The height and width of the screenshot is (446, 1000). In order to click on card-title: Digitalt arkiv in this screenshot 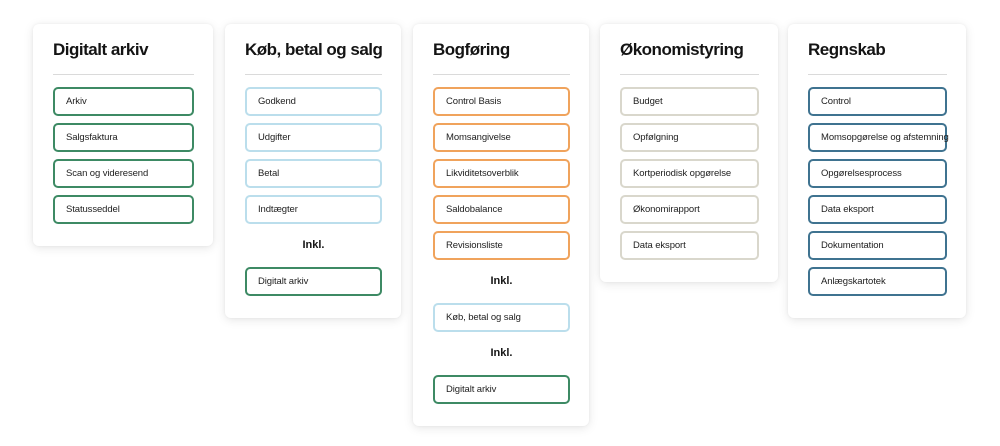, I will do `click(101, 49)`.